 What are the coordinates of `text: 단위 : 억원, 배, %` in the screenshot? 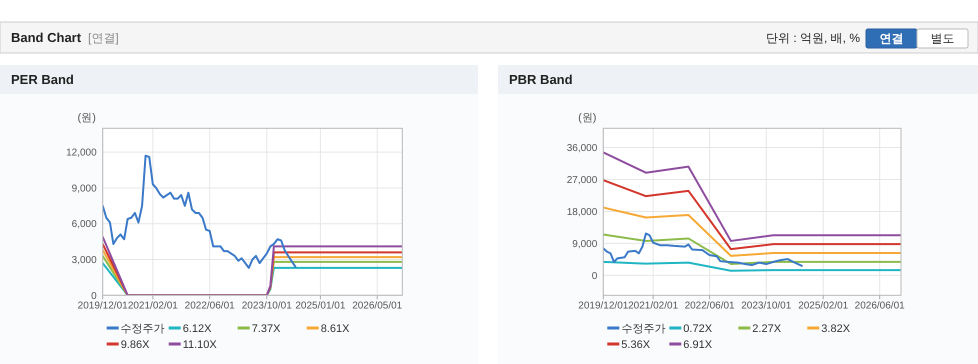 It's located at (813, 38).